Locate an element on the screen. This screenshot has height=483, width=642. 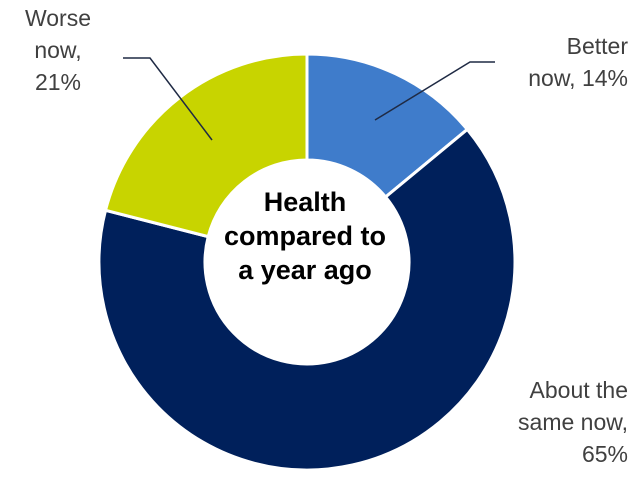
slice-label-worse: Worse now, 21% is located at coordinates (58, 50).